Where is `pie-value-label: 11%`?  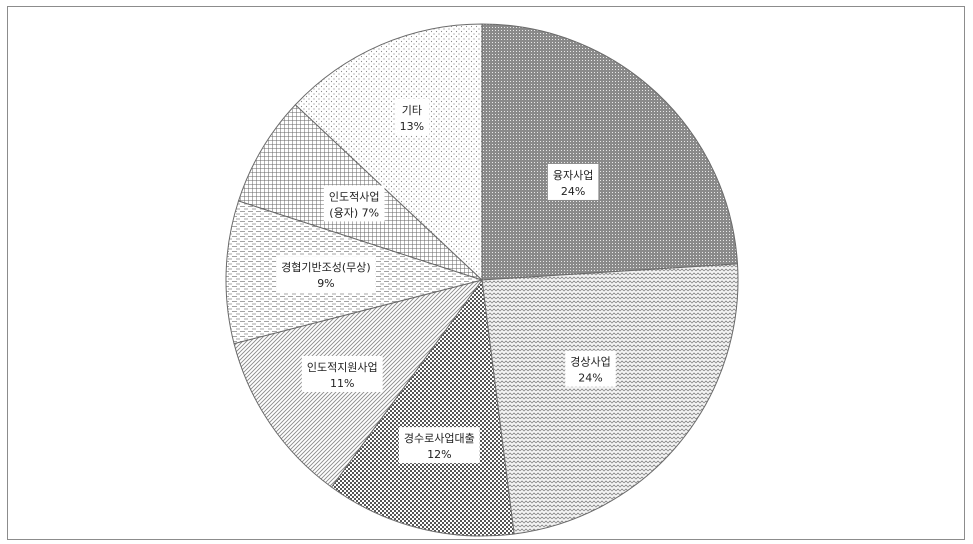 pie-value-label: 11% is located at coordinates (342, 383).